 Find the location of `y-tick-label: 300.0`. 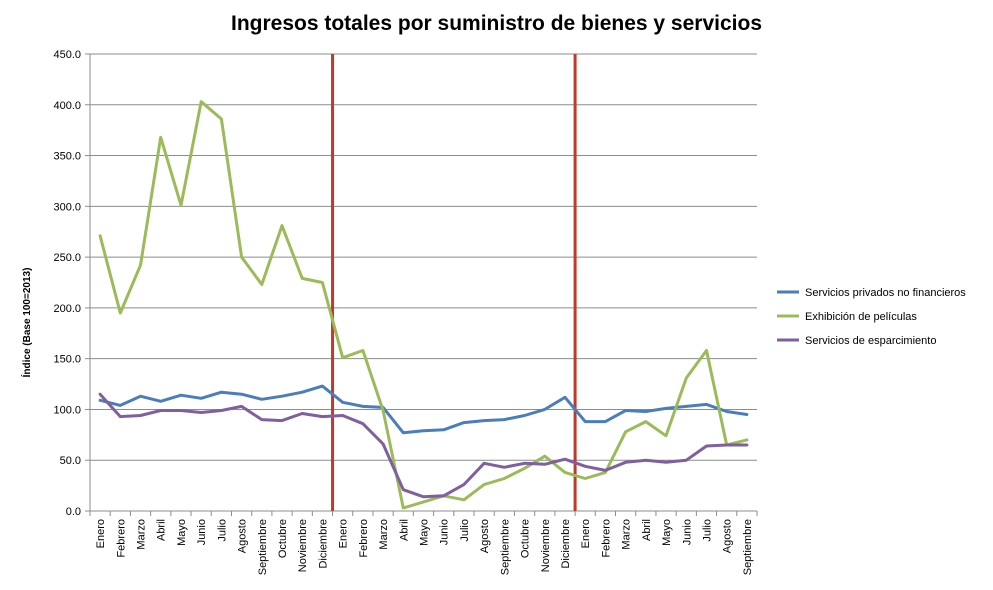

y-tick-label: 300.0 is located at coordinates (67, 207).